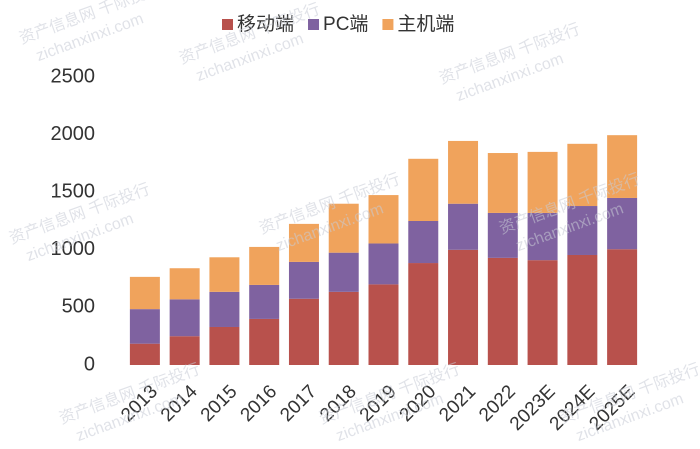  Describe the element at coordinates (73, 76) in the screenshot. I see `y-tick-label: 2500` at that location.